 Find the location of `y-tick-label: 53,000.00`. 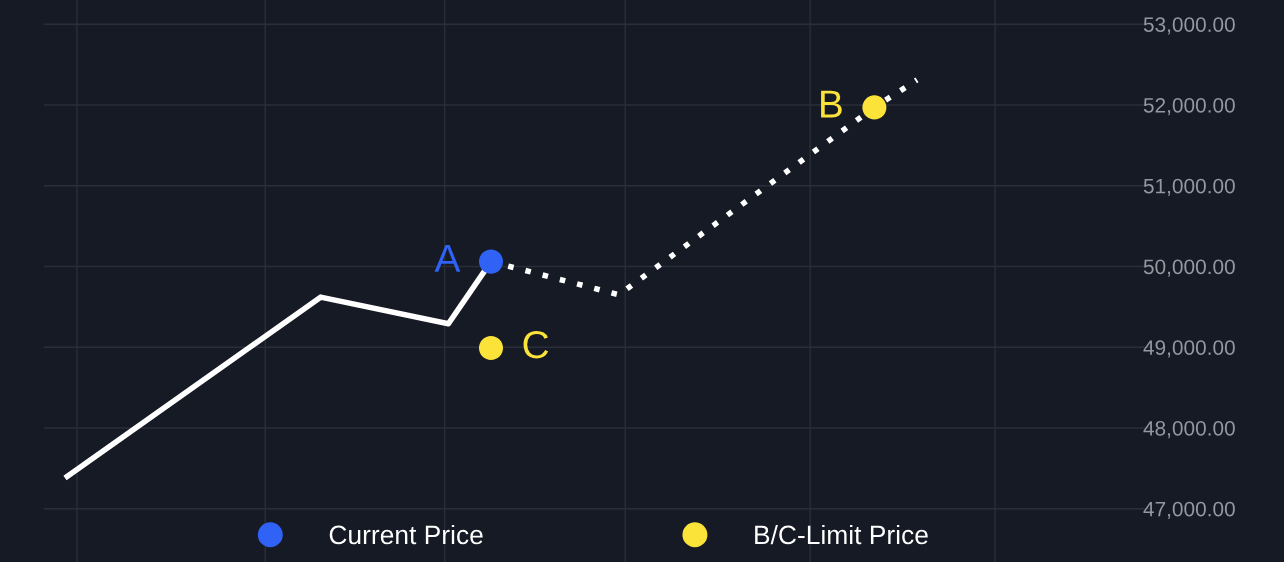

y-tick-label: 53,000.00 is located at coordinates (1189, 26).